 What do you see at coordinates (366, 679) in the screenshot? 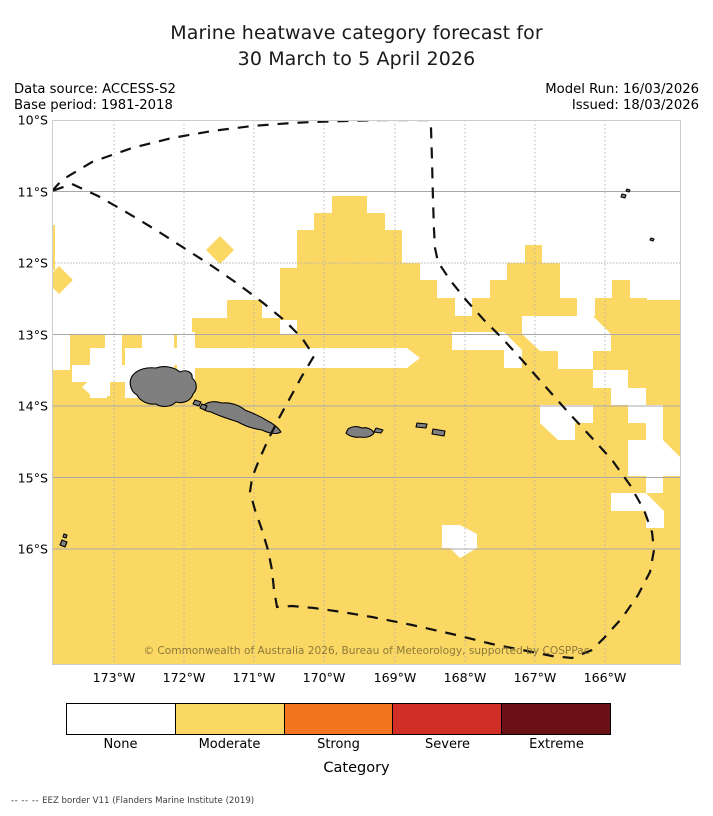
I see `longitude-axis: 173°W 172°W 171°W 170°W 169°W 168°W 167°W 166°W` at bounding box center [366, 679].